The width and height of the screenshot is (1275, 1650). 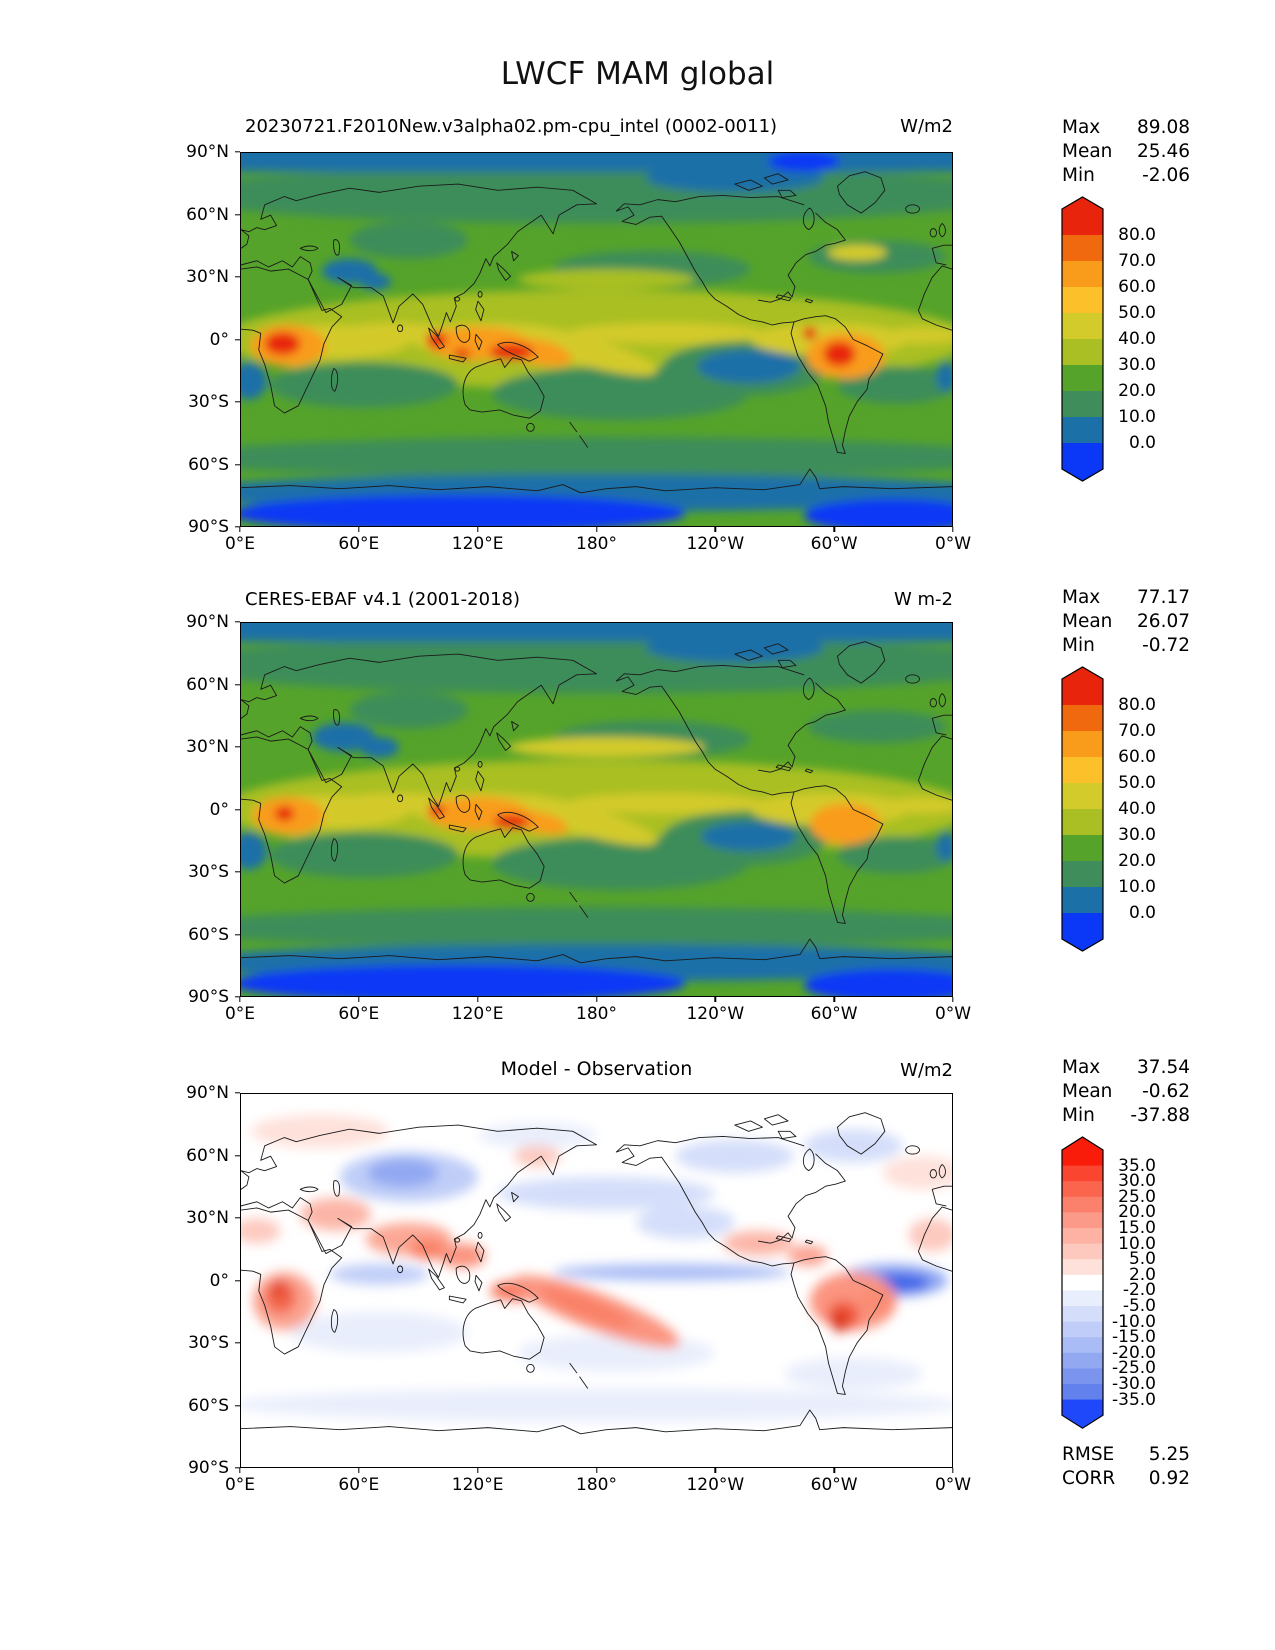 What do you see at coordinates (477, 1485) in the screenshot?
I see `x-tick-label: 120°E` at bounding box center [477, 1485].